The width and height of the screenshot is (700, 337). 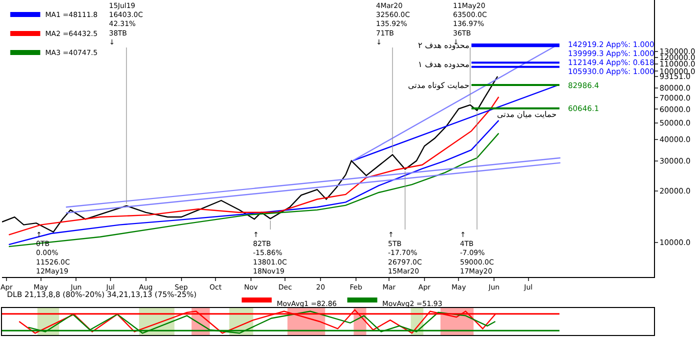 What do you see at coordinates (527, 114) in the screenshot?
I see `annotation: حمایت میان مدتی` at bounding box center [527, 114].